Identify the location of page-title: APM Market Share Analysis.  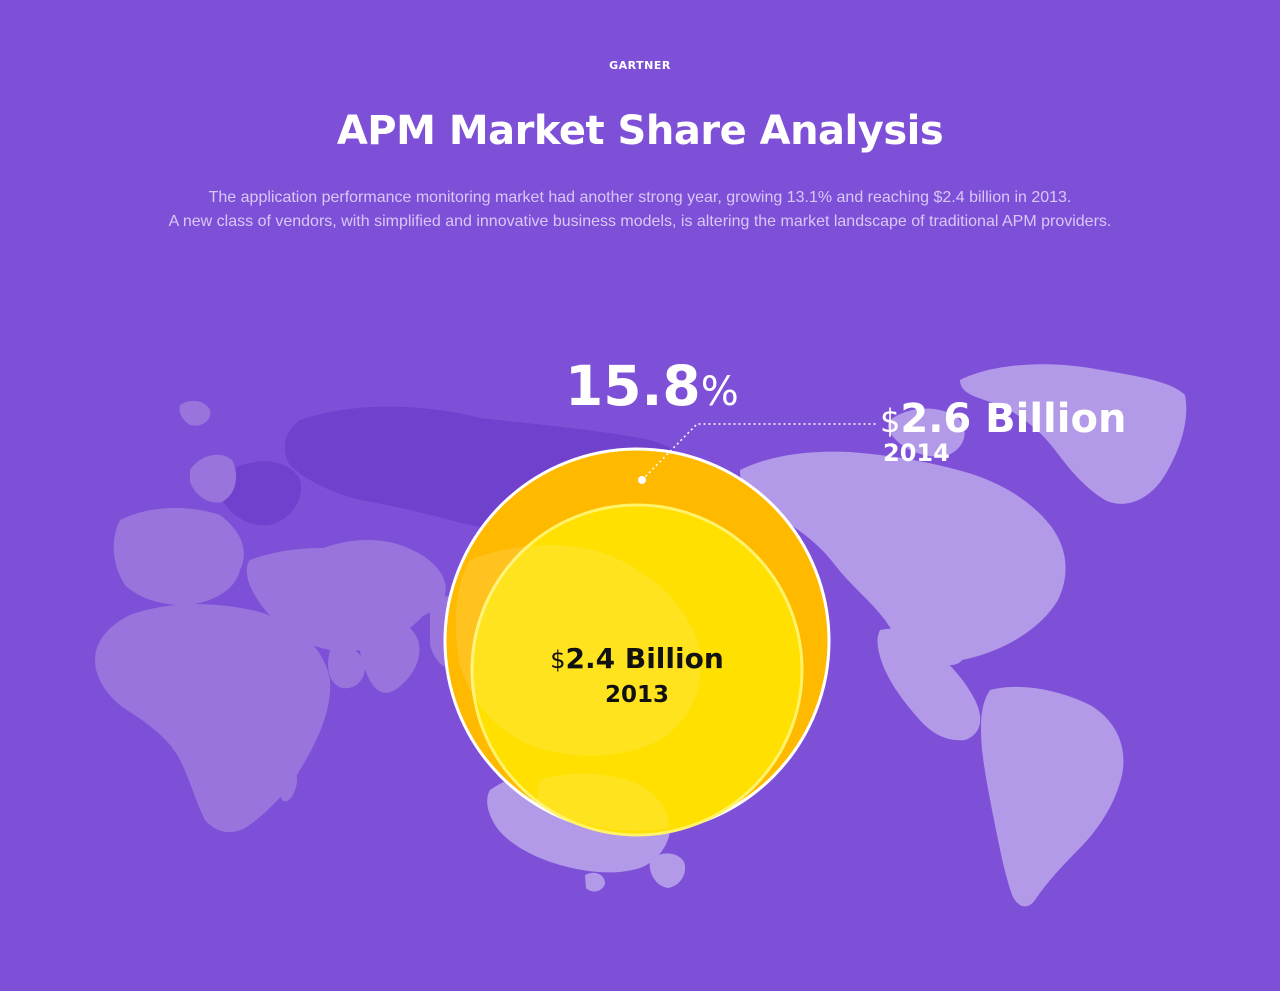
(640, 131).